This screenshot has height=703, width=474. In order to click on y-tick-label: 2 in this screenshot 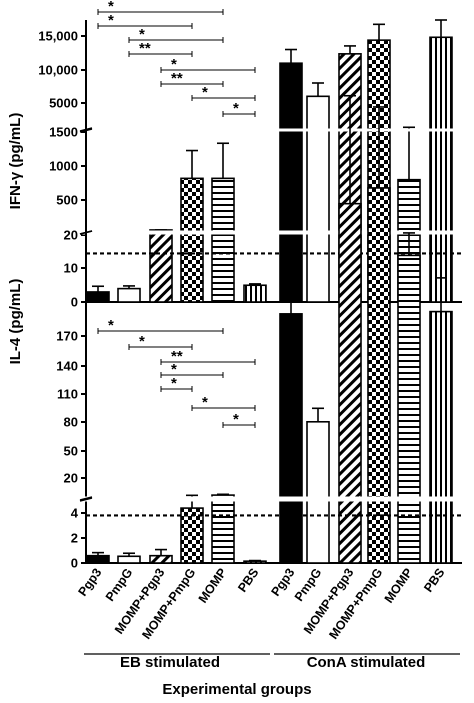, I will do `click(74, 538)`.